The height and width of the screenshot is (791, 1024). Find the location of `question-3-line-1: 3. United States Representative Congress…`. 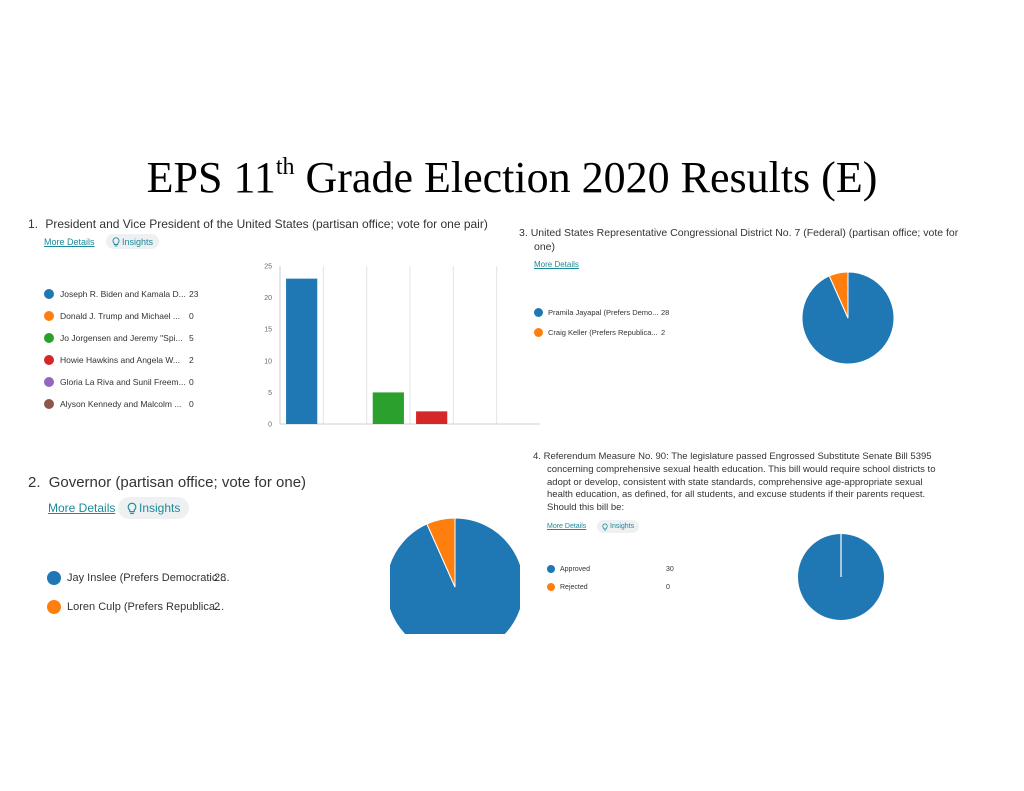

question-3-line-1: 3. United States Representative Congress… is located at coordinates (738, 233).